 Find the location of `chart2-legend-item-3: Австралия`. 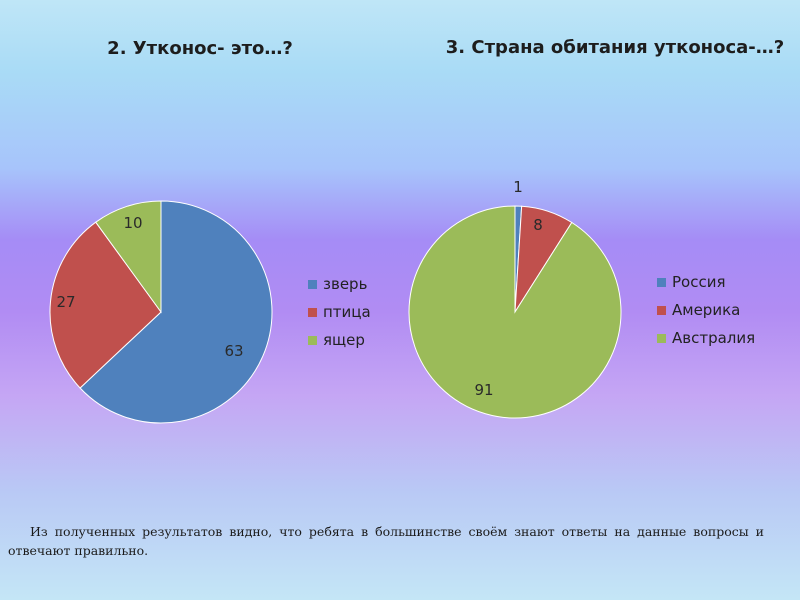

chart2-legend-item-3: Австралия is located at coordinates (706, 338).